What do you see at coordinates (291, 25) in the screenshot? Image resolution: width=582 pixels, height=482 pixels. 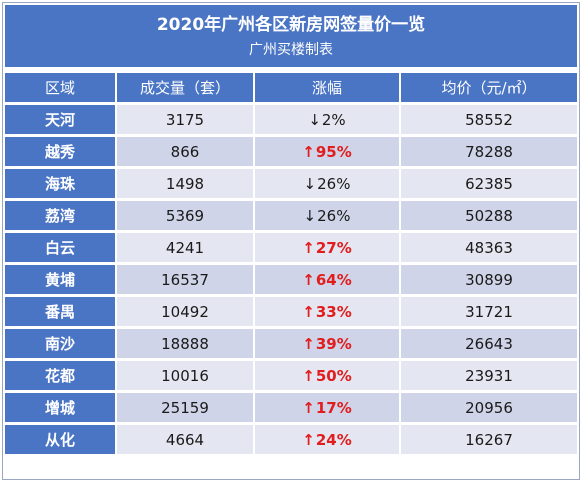 I see `page-title: 2020年广州各区新房网签量价一览` at bounding box center [291, 25].